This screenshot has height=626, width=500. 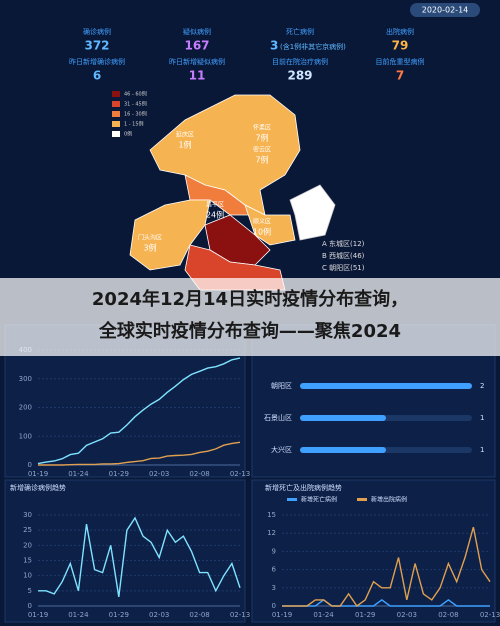 I want to click on y-tick-label: 6, so click(x=274, y=570).